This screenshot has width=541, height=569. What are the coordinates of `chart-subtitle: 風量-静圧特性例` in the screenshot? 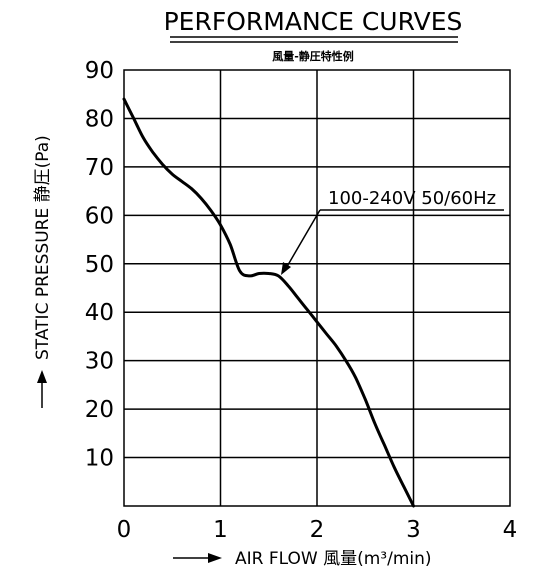 It's located at (313, 56).